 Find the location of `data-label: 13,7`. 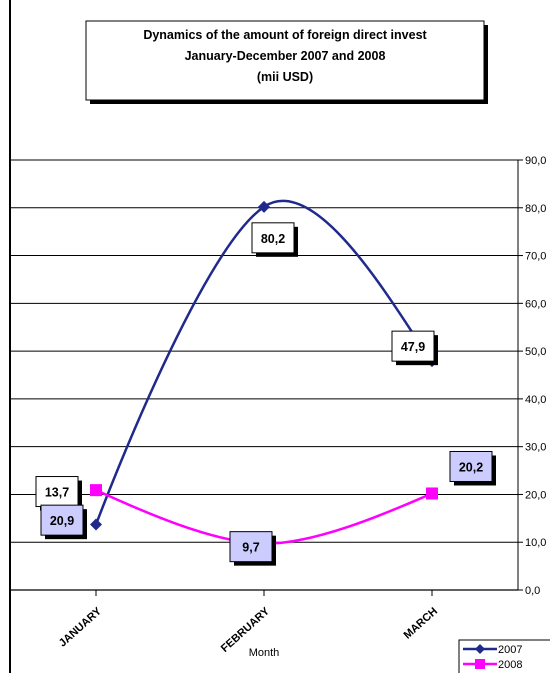

data-label: 13,7 is located at coordinates (57, 493).